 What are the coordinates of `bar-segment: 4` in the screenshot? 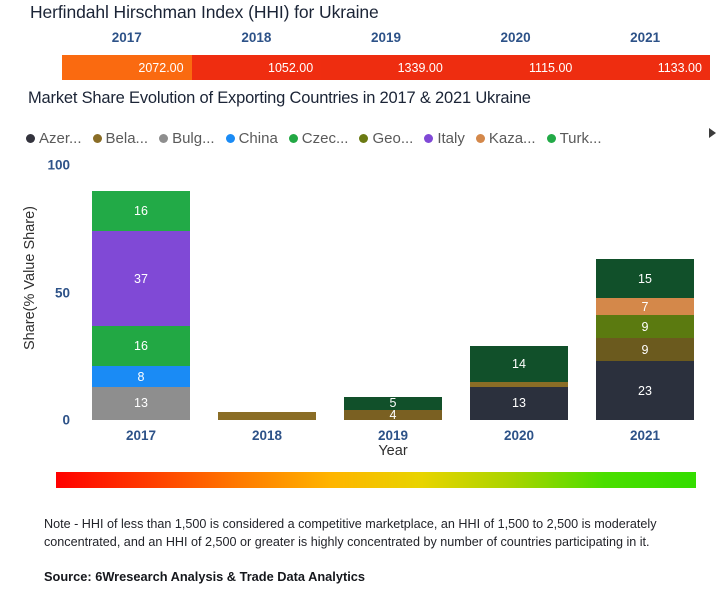 It's located at (393, 414).